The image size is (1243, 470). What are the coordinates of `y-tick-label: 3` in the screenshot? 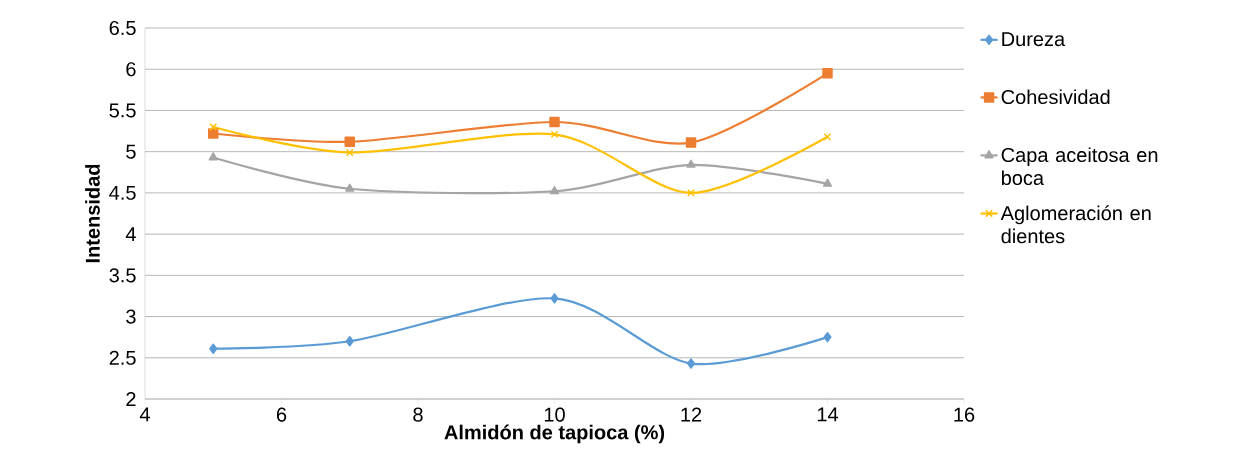 It's located at (131, 316).